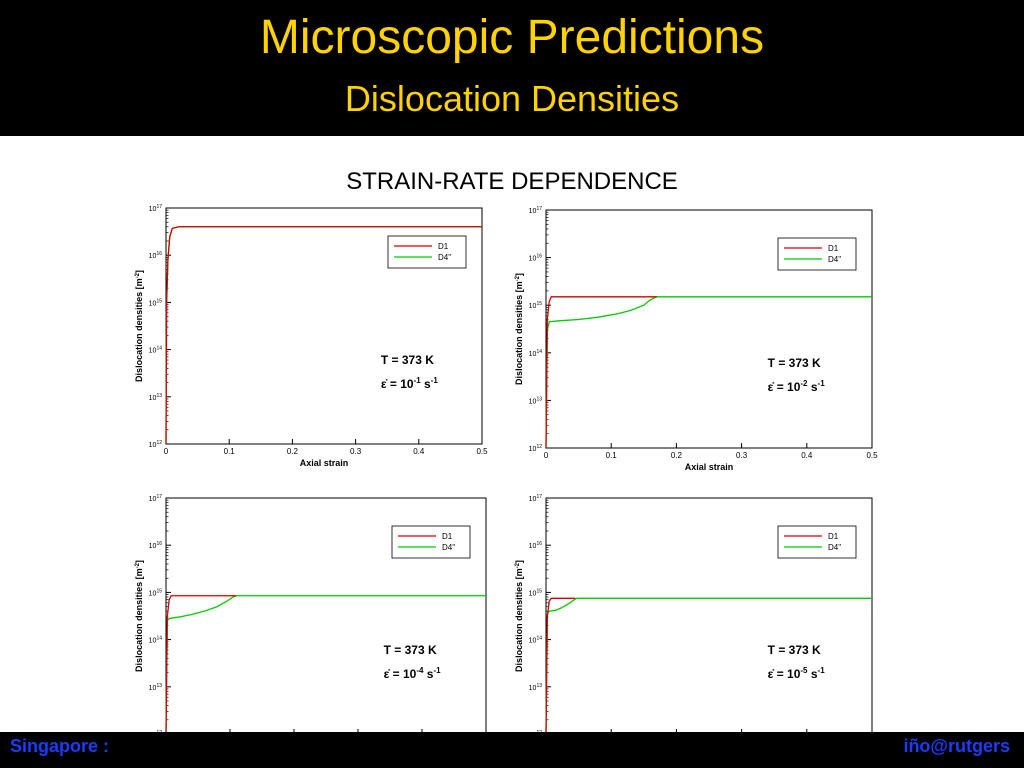  Describe the element at coordinates (60, 746) in the screenshot. I see `footer-left-text: Singapore :` at that location.